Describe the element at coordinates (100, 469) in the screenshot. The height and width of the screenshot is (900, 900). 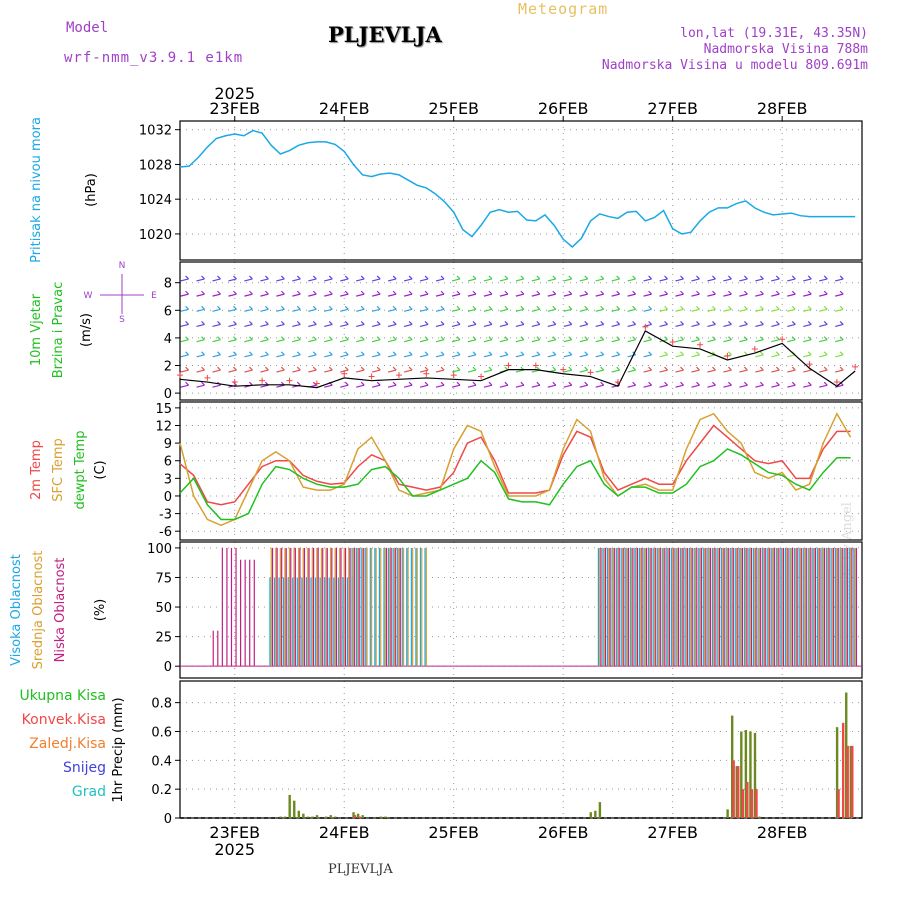
I see `temp-unit: (C)` at that location.